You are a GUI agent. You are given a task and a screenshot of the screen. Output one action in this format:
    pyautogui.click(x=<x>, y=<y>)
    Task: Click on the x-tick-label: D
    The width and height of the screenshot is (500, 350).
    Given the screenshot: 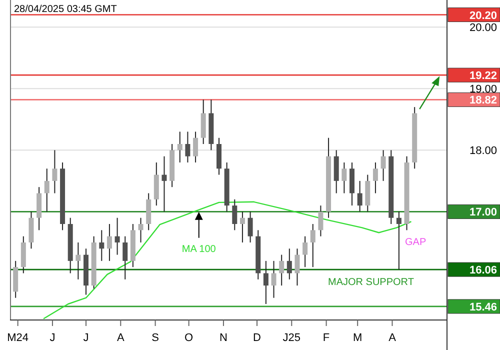 What is the action you would take?
    pyautogui.click(x=257, y=338)
    